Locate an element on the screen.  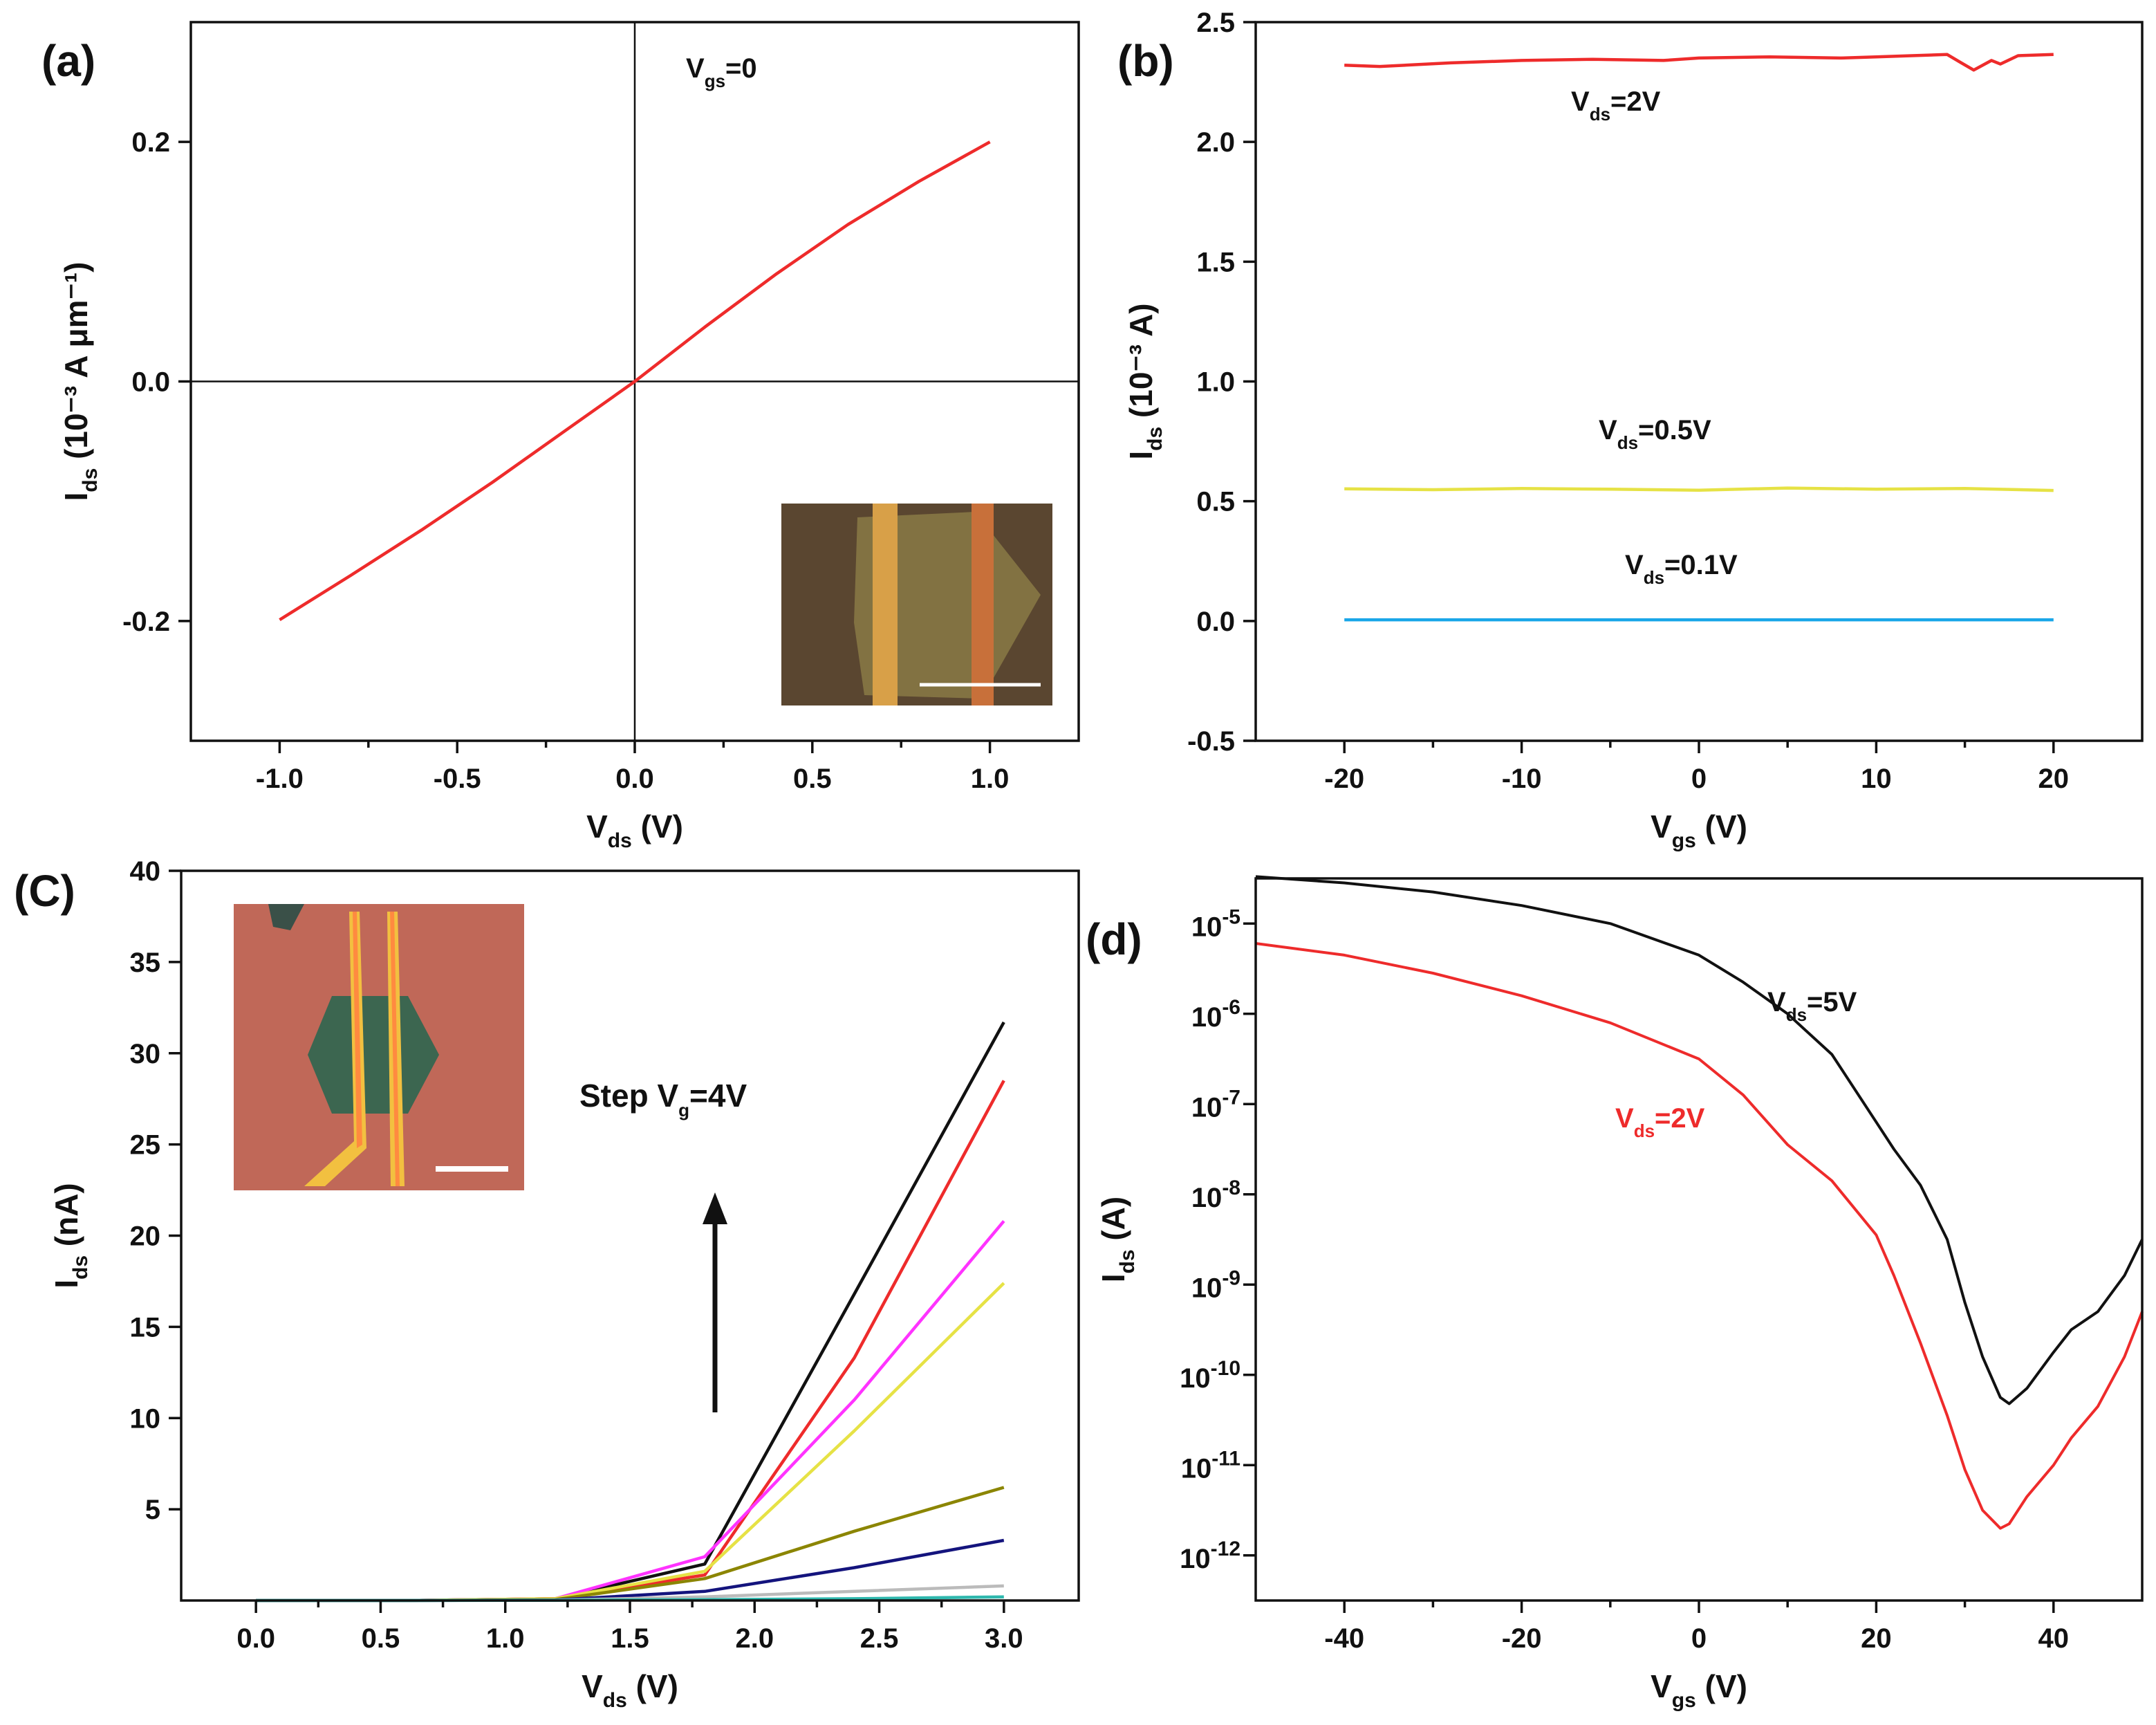
y-tick-label-c-6: 35 is located at coordinates (145, 963).